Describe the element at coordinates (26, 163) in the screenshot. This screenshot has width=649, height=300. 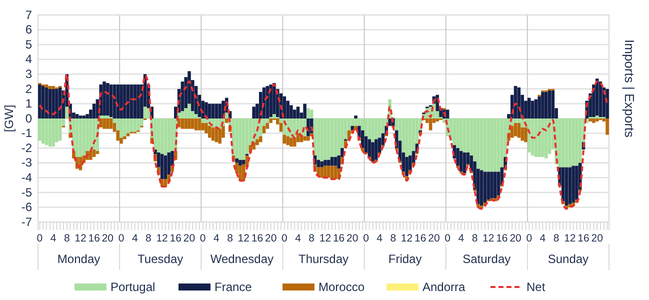
I see `y-tick-label: -3` at that location.